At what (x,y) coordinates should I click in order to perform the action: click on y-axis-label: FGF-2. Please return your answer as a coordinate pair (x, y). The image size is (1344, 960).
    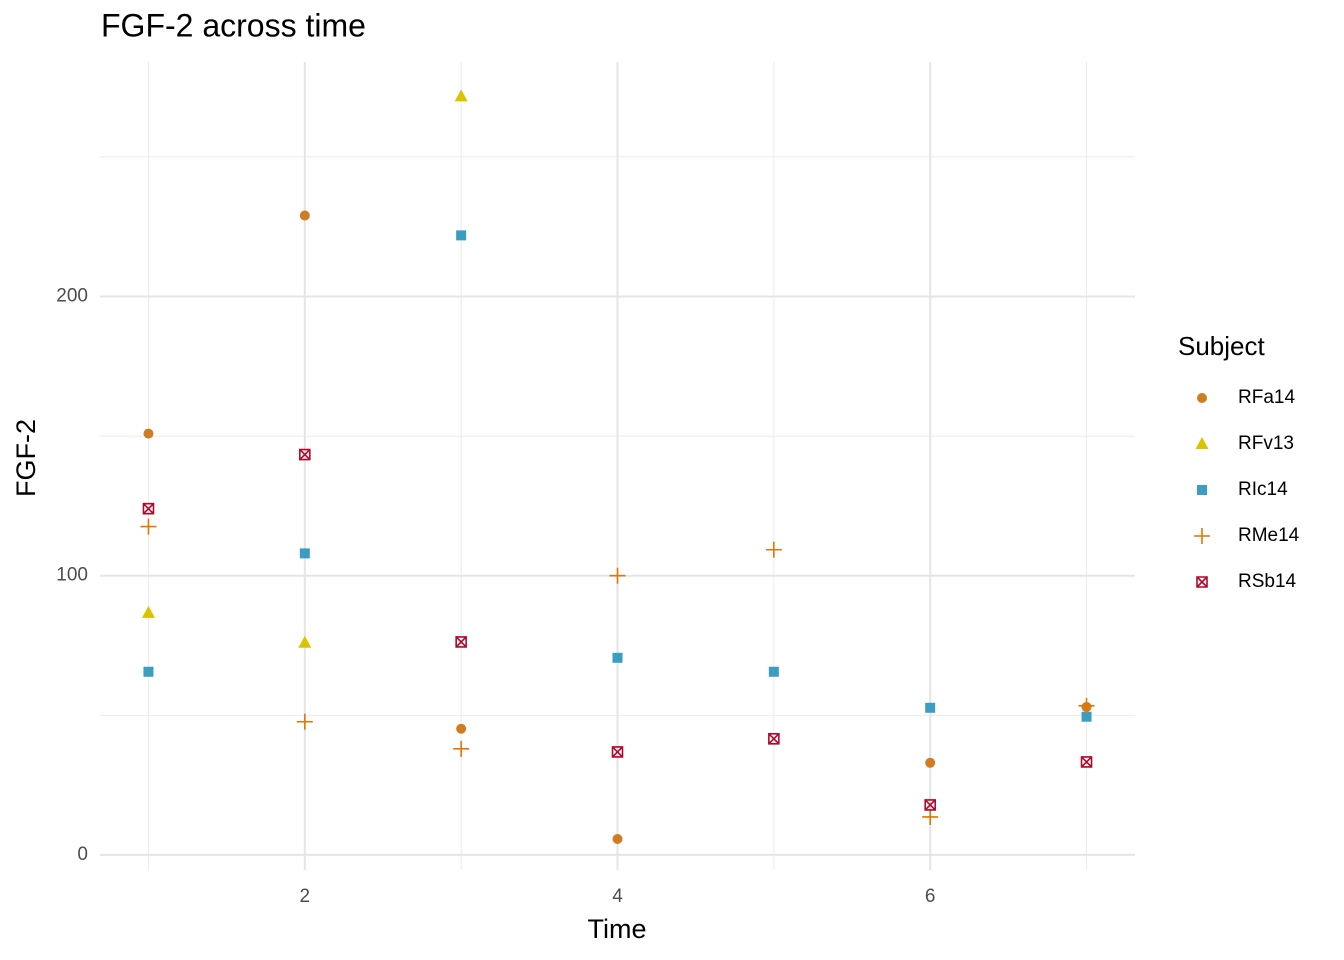
    Looking at the image, I should click on (26, 458).